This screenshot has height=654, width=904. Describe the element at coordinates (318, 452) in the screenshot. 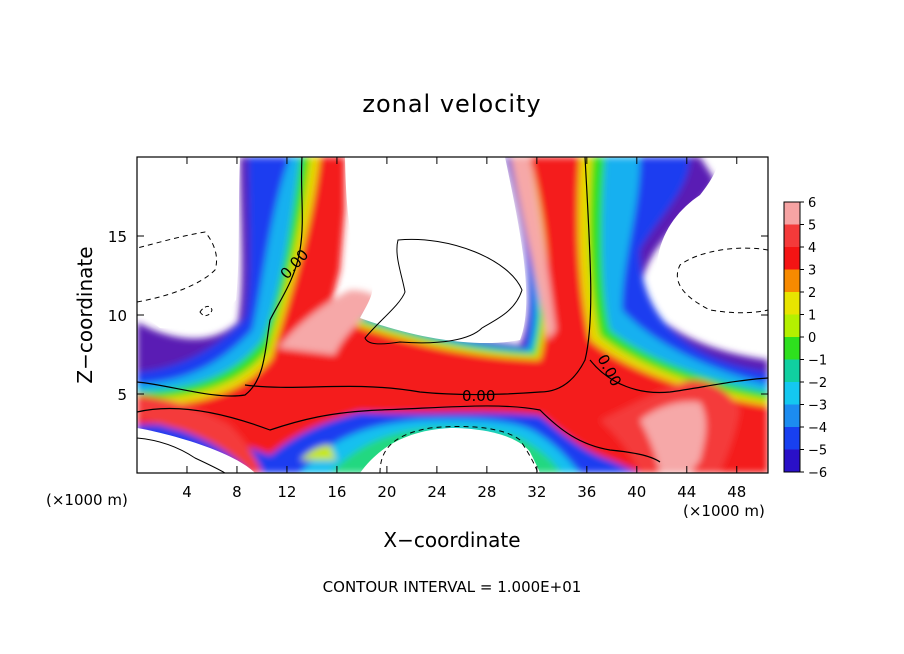

I see `lower-yellow` at that location.